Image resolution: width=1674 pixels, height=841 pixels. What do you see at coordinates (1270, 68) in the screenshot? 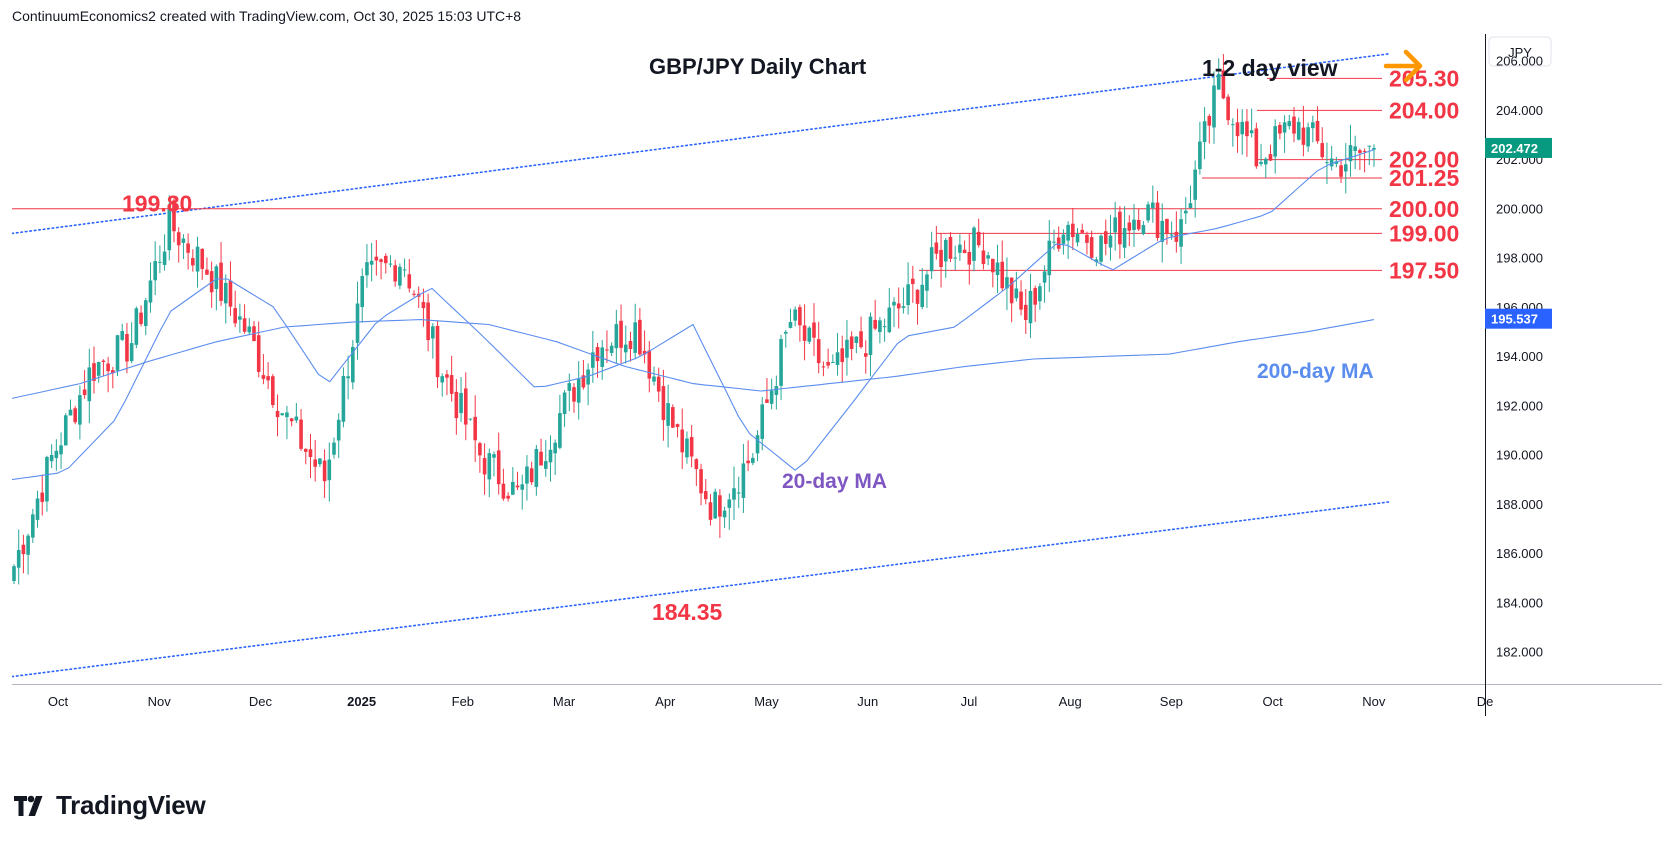
I see `chart-subtitle: 1-2 day view` at bounding box center [1270, 68].